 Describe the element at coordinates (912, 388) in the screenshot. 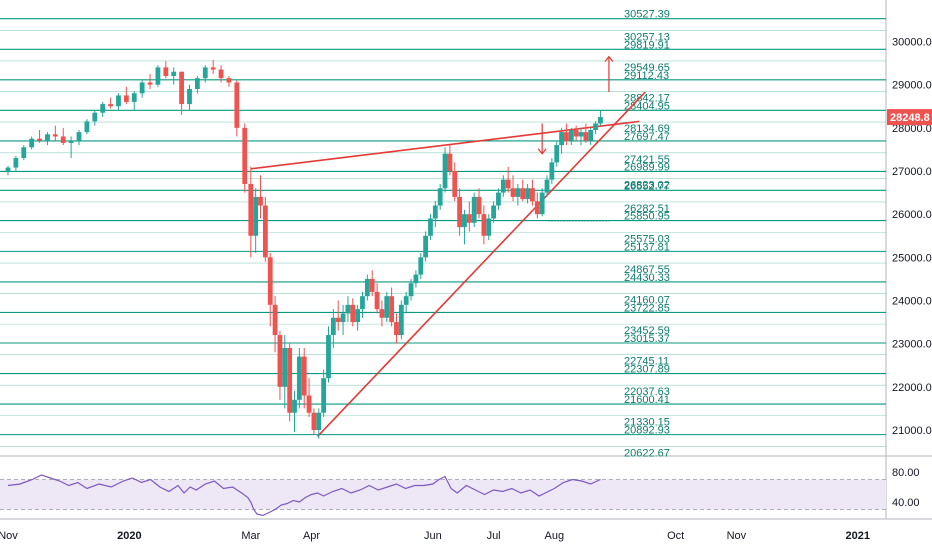

I see `y-tick-label: 22000.0` at that location.